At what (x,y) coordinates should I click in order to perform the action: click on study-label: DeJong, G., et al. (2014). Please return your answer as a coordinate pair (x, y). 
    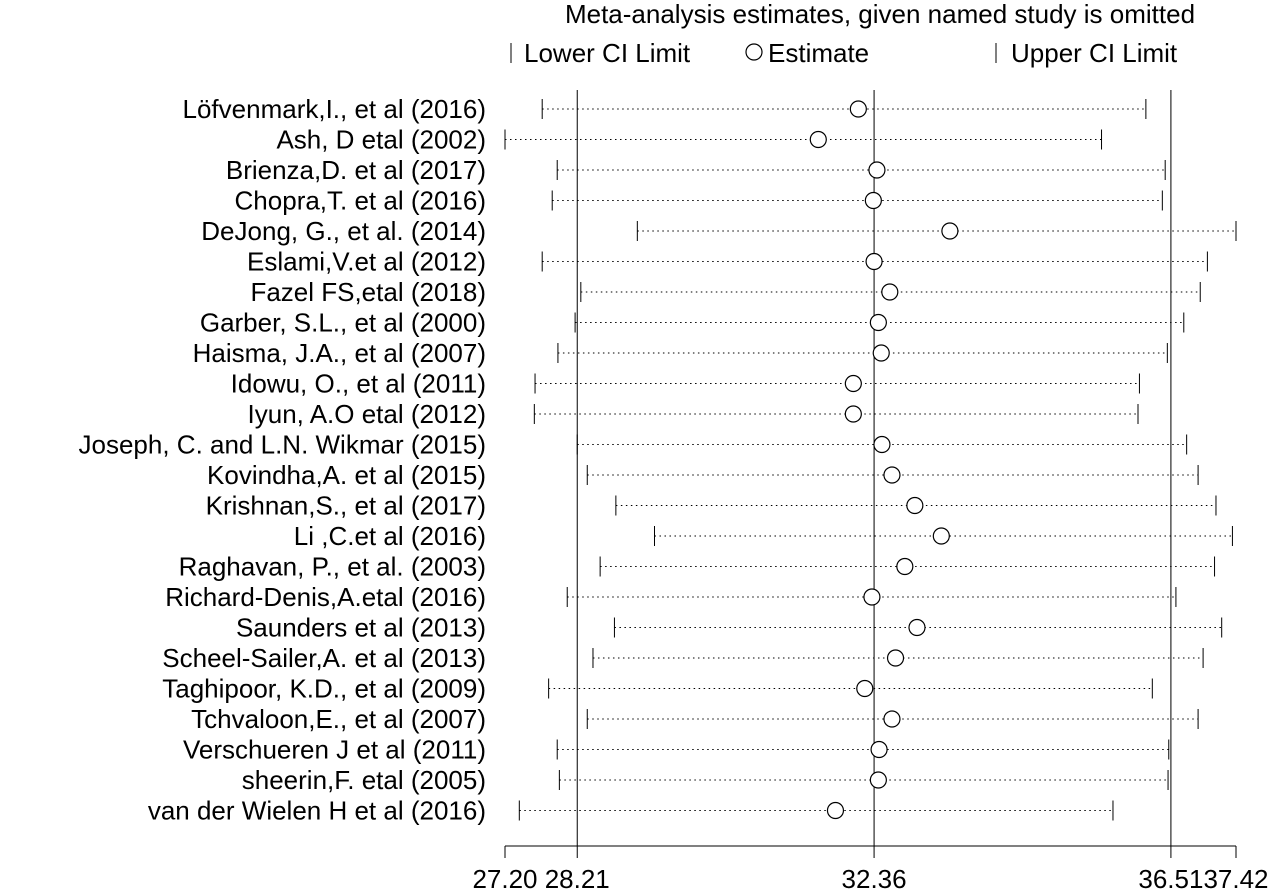
    Looking at the image, I should click on (343, 231).